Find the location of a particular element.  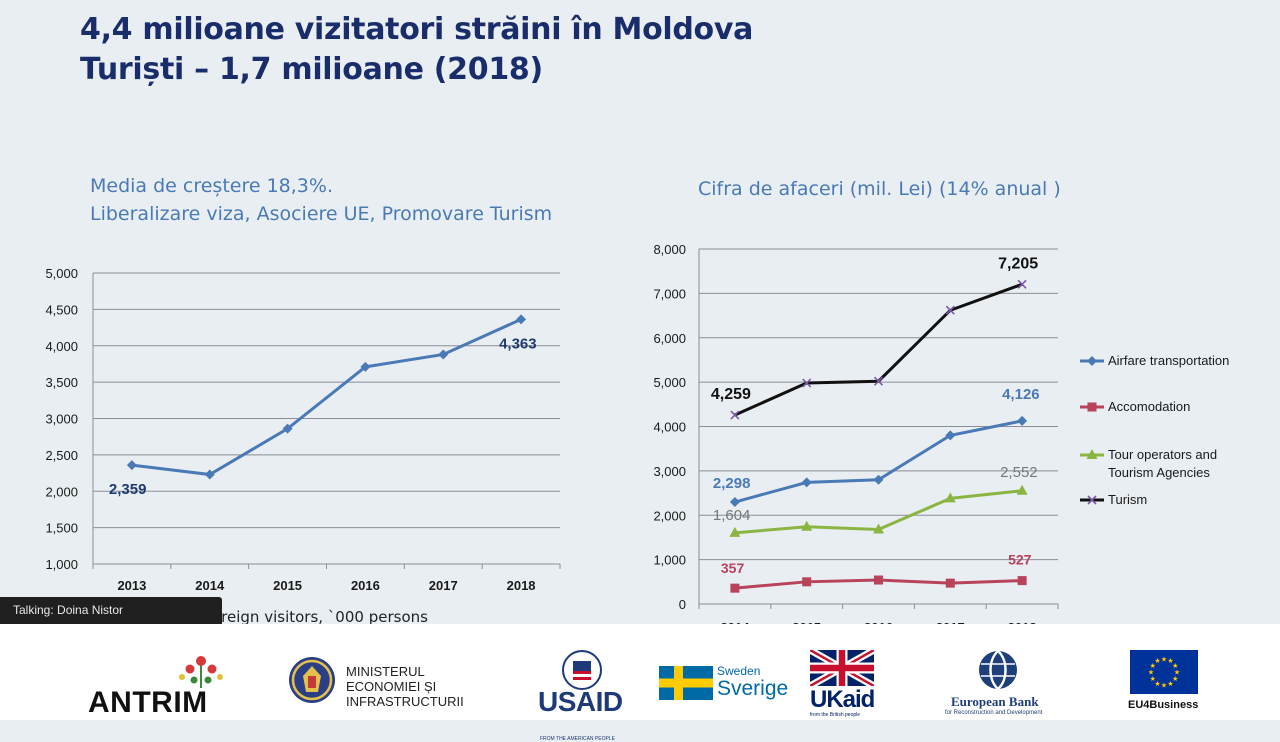

turism-series-line is located at coordinates (878, 349).